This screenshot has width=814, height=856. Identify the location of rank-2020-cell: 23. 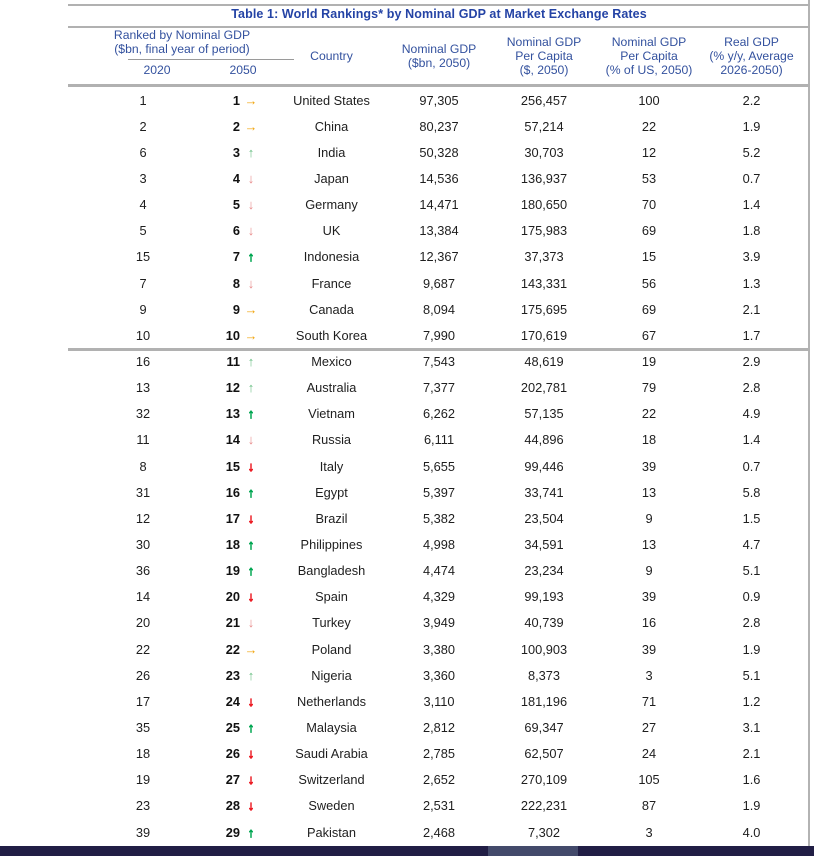
(143, 806).